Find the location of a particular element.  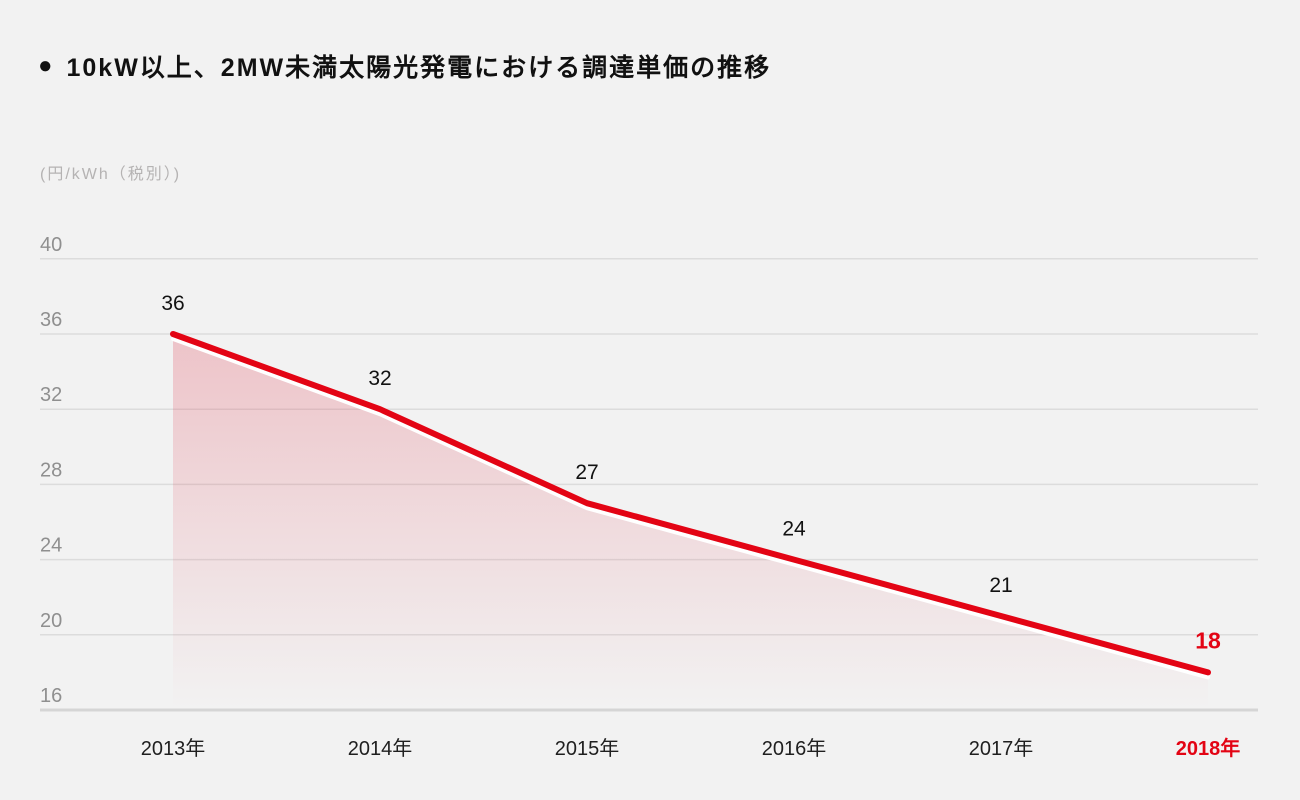

page-title-text: 10kW以上、2MW未満太陽光発電における調達単価の推移 is located at coordinates (419, 68).